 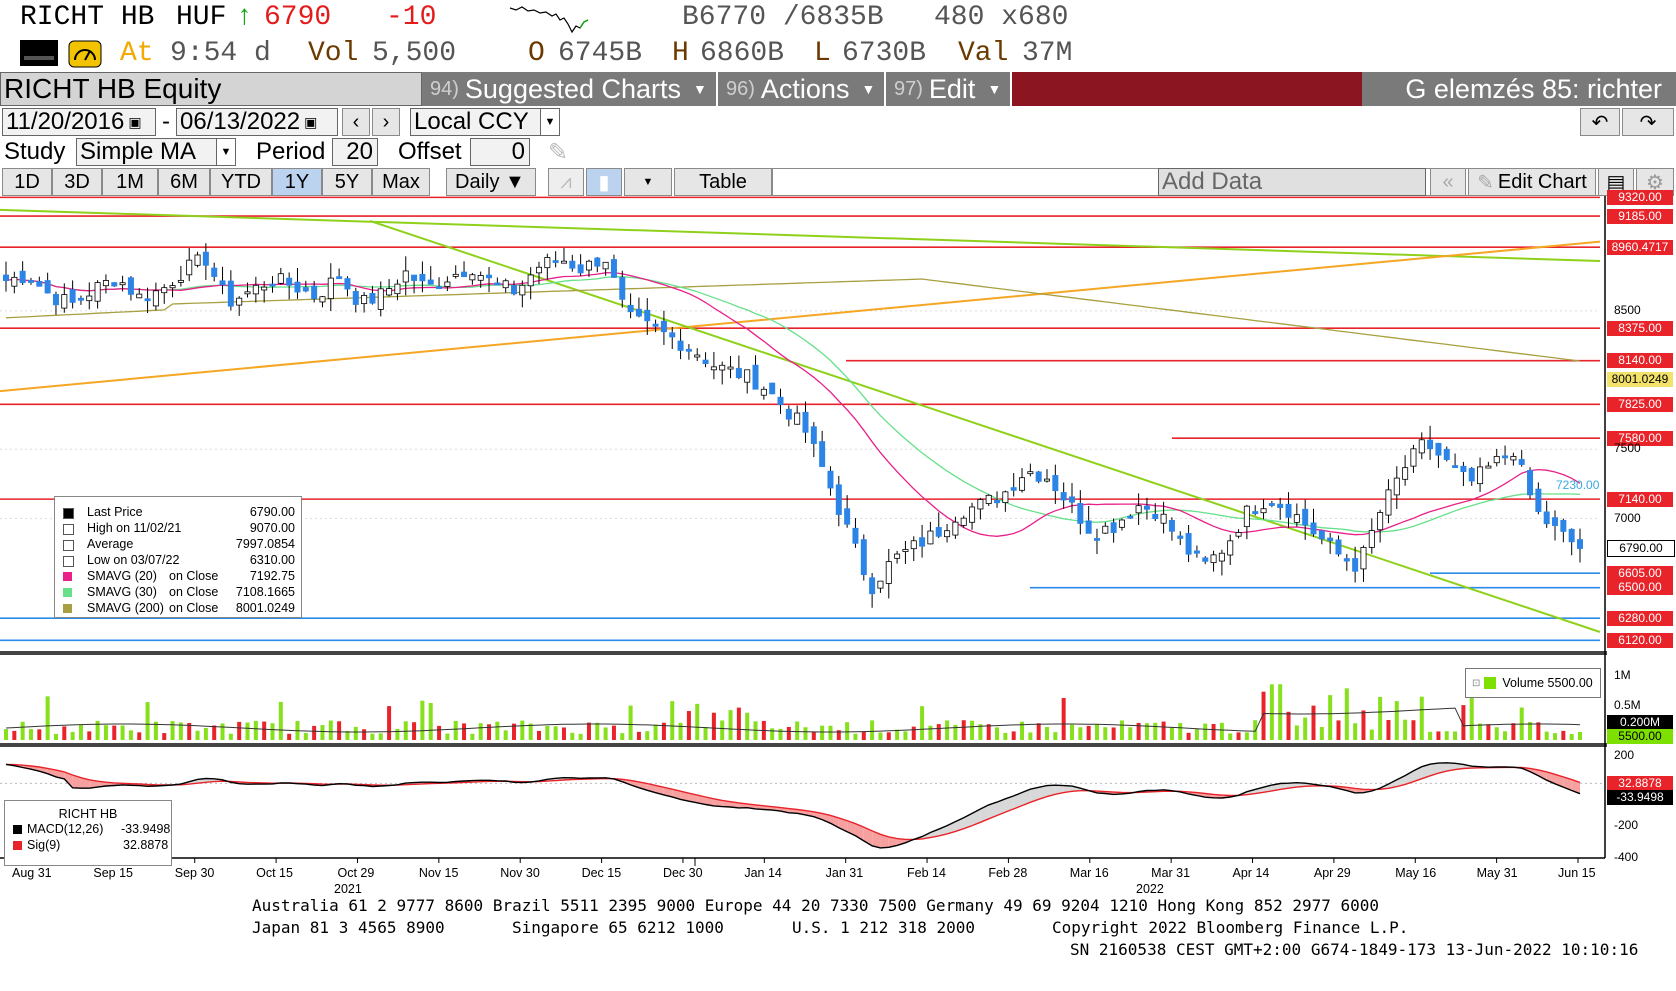 What do you see at coordinates (181, 544) in the screenshot?
I see `legend-row: Average 7997.0854` at bounding box center [181, 544].